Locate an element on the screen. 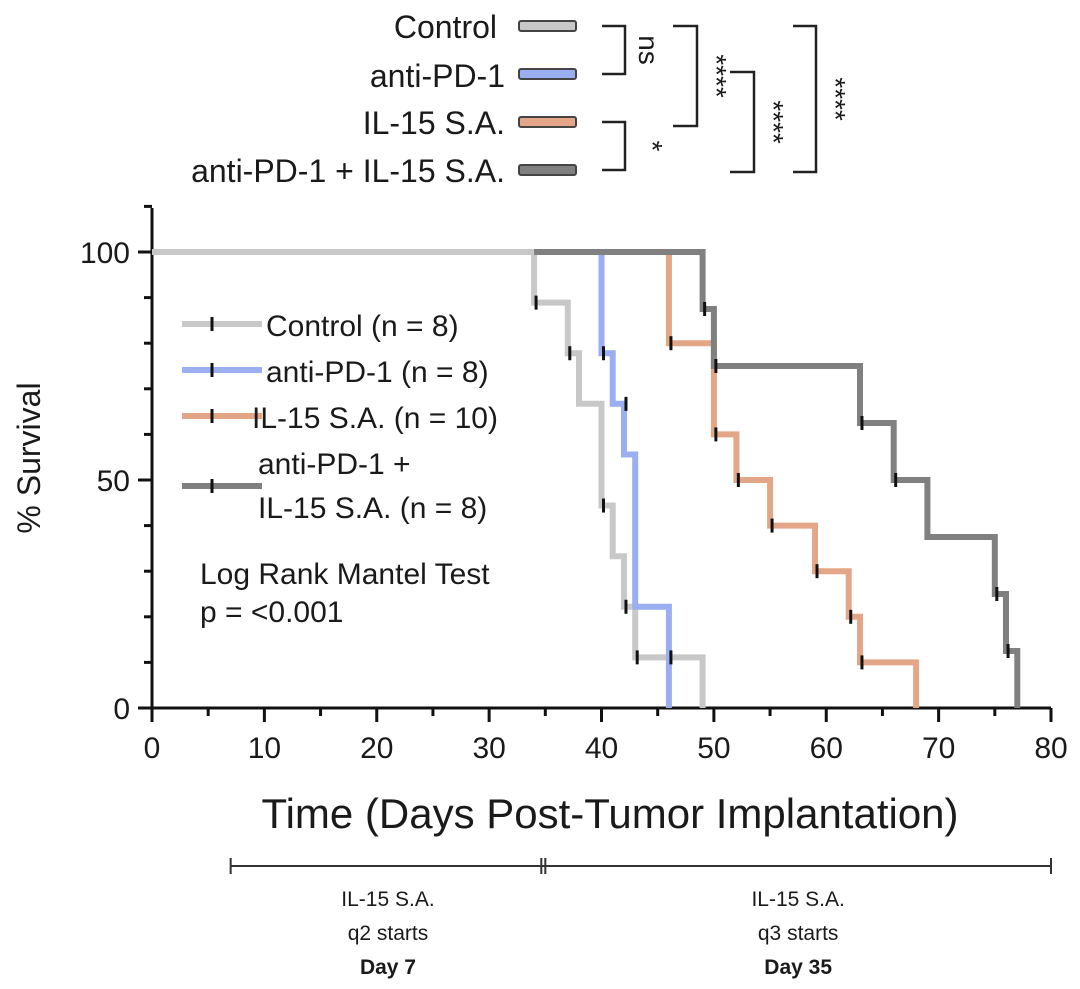 The width and height of the screenshot is (1080, 989). sig-legend-swatch-control is located at coordinates (547, 26).